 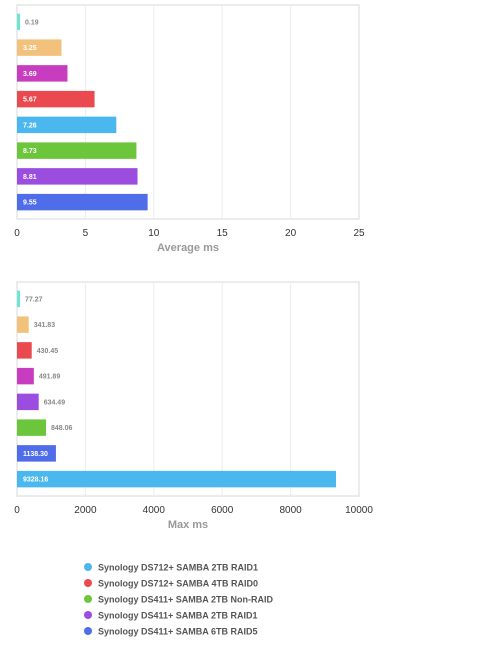 I want to click on bar-value-label: 77.27, so click(x=34, y=299).